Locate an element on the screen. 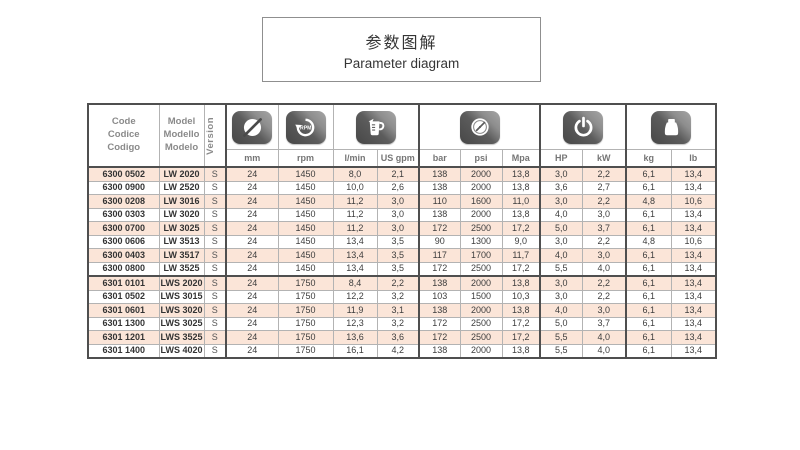 The height and width of the screenshot is (450, 800). cell-kw: 2,2 is located at coordinates (604, 296).